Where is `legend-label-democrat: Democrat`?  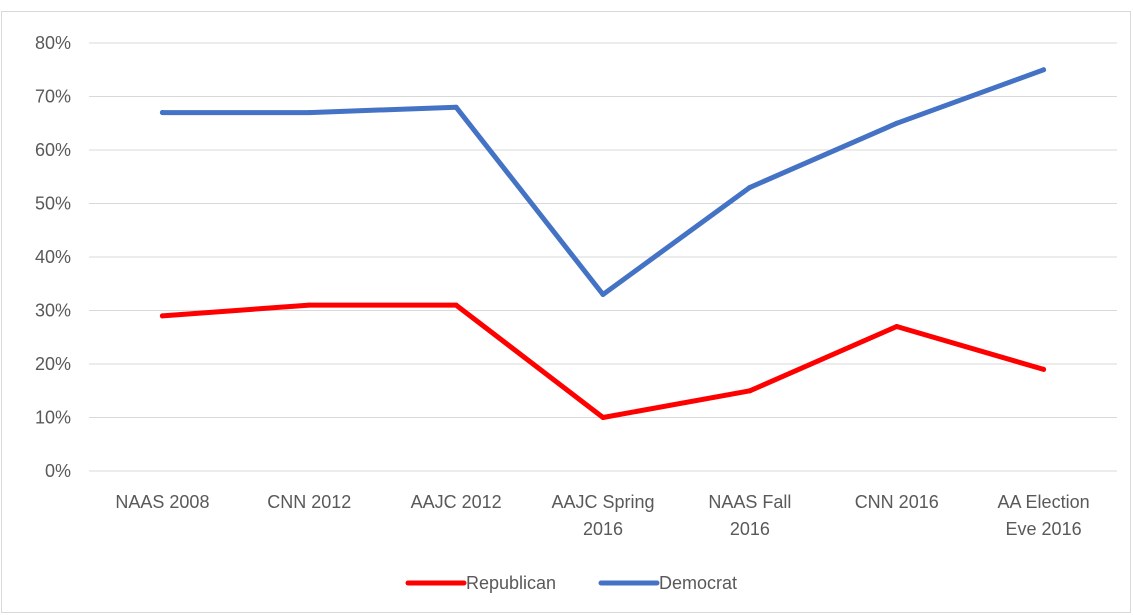
legend-label-democrat: Democrat is located at coordinates (698, 583).